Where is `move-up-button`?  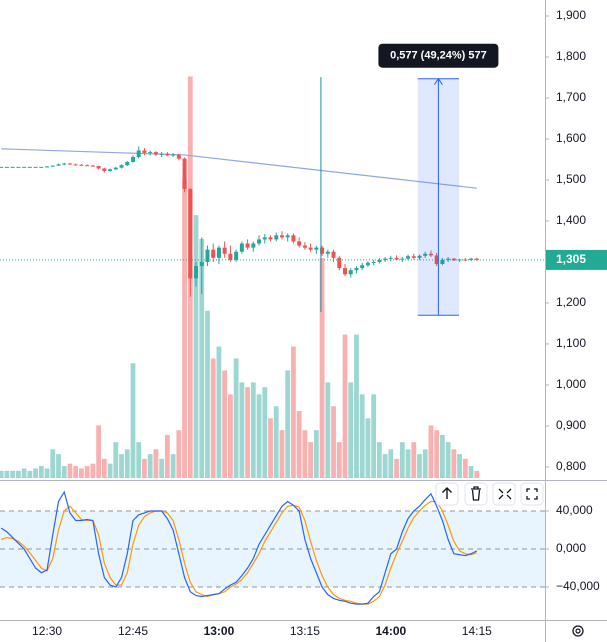
move-up-button is located at coordinates (447, 494).